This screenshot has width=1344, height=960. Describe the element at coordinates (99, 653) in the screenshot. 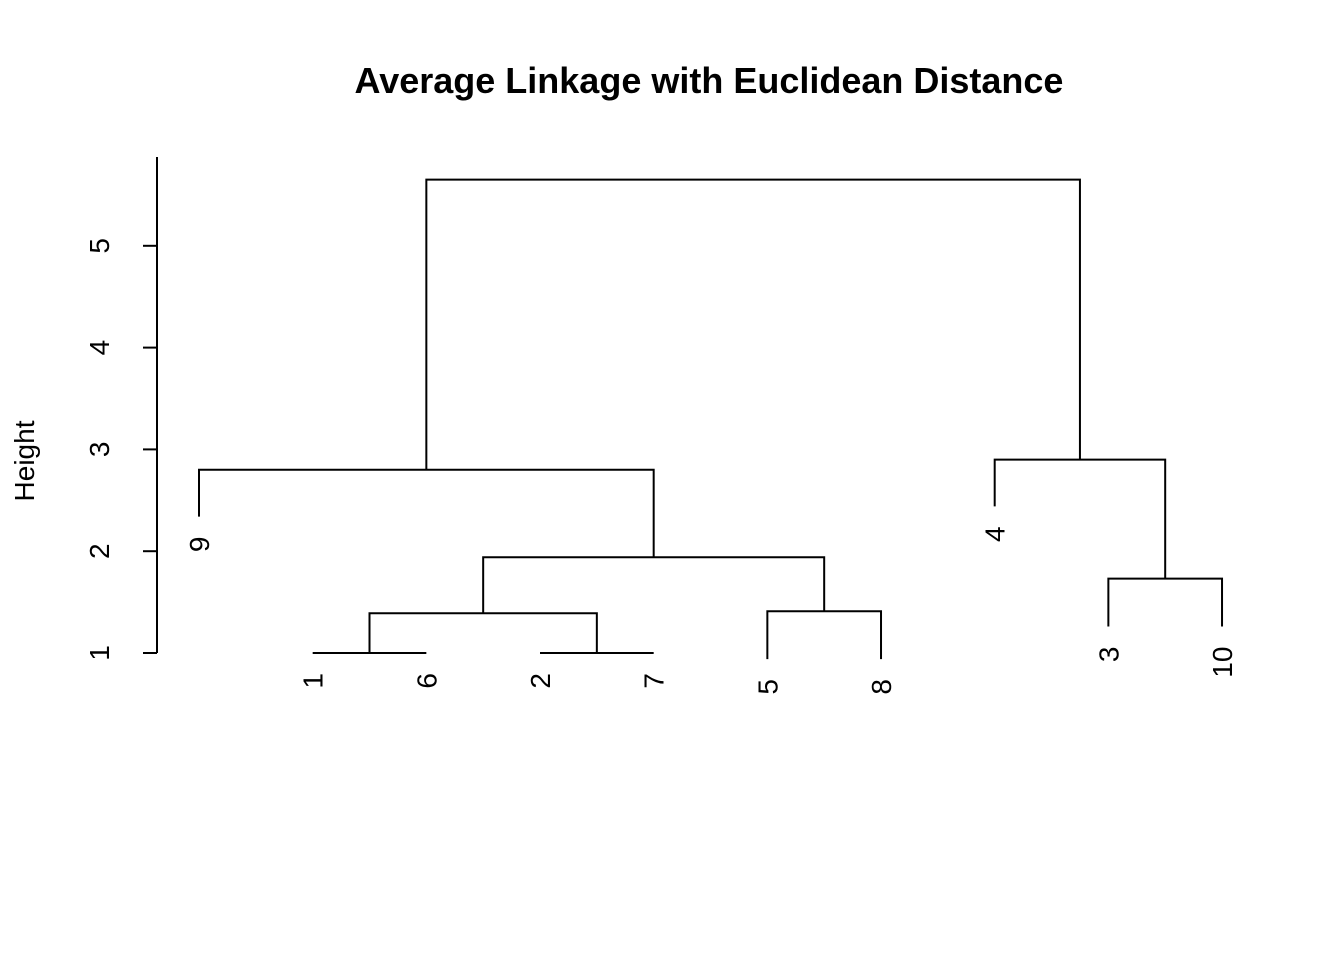

I see `y-tick-label: 1` at that location.